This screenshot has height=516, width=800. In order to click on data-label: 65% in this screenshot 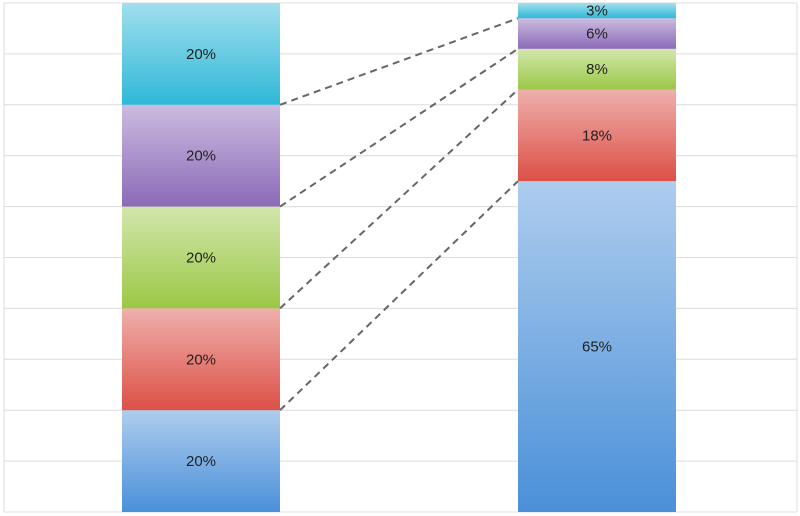, I will do `click(597, 347)`.